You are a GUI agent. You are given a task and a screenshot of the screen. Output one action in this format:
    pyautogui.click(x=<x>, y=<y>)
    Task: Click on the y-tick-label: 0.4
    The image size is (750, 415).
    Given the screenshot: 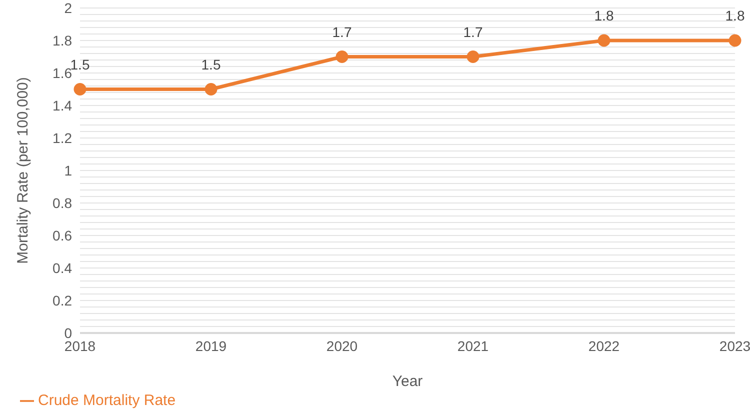 What is the action you would take?
    pyautogui.click(x=62, y=268)
    